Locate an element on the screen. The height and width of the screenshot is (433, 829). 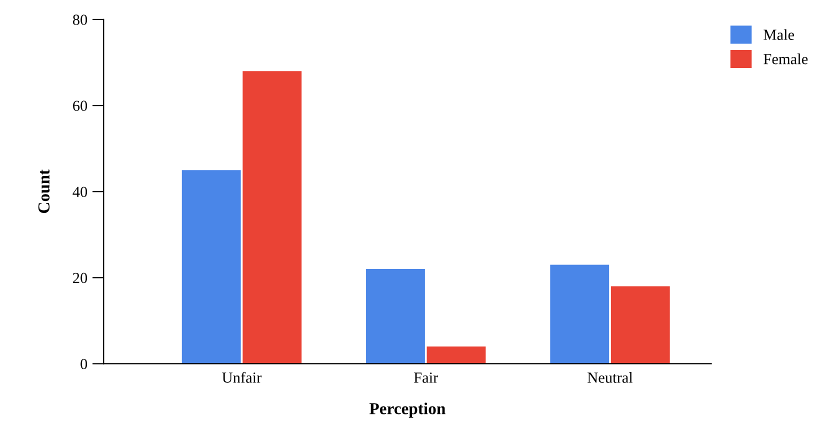
y-tick-label: 60 is located at coordinates (80, 105).